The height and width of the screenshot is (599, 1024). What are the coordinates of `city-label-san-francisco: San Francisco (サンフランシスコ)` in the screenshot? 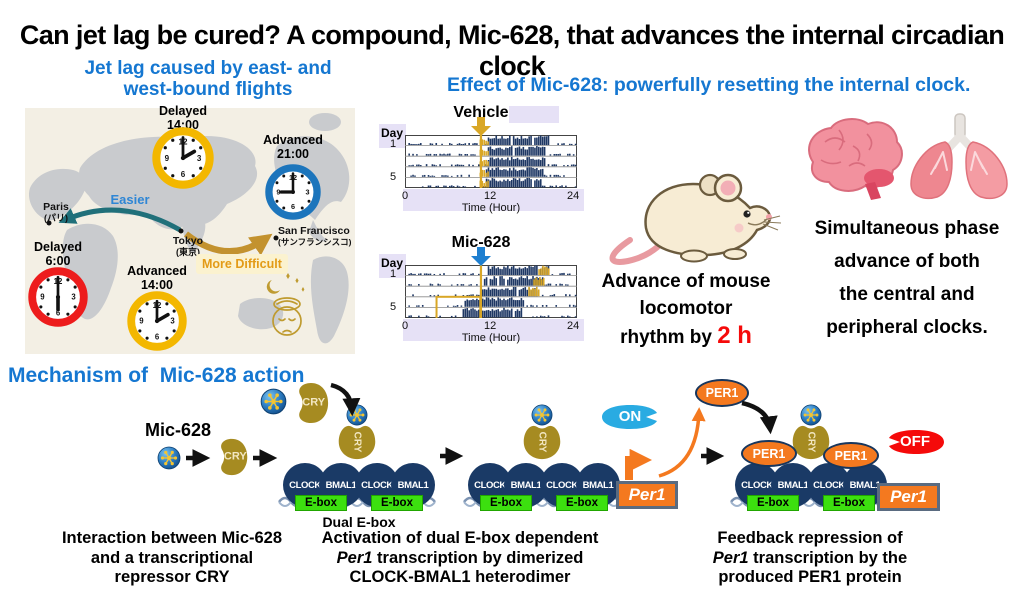 It's located at (315, 236).